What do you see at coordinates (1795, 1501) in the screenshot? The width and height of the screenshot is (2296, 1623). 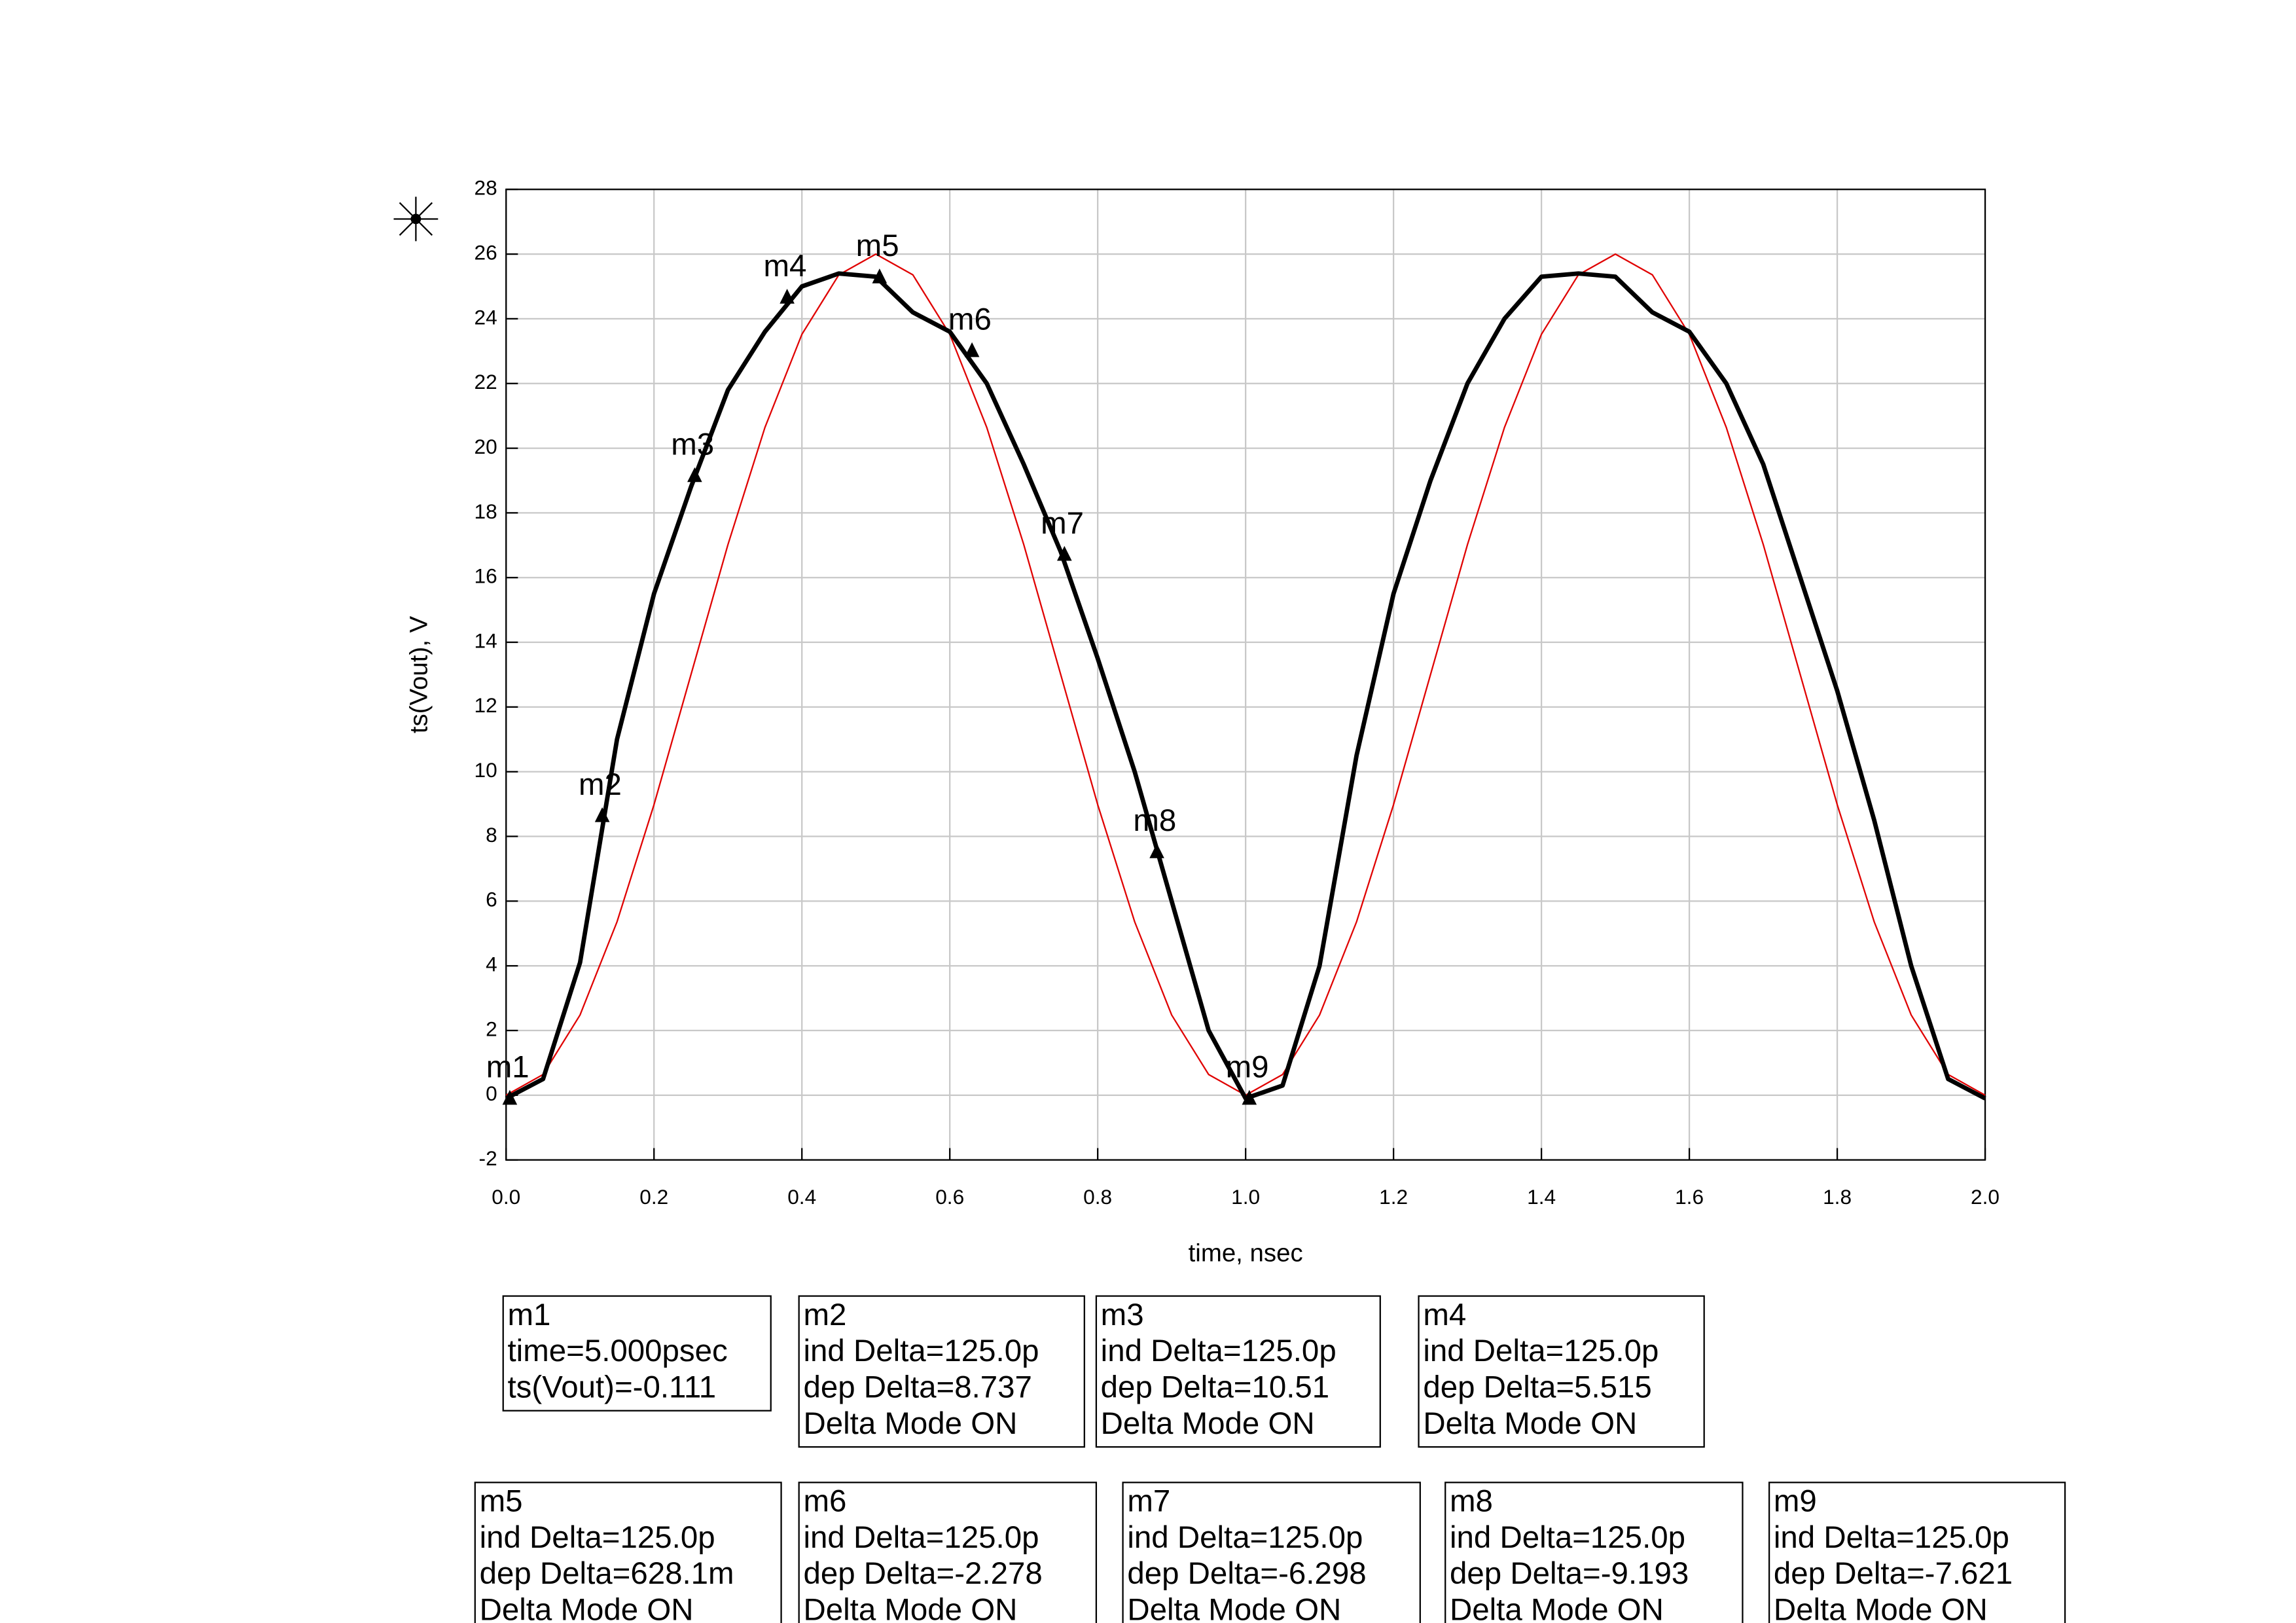 I see `readout-line: m9` at bounding box center [1795, 1501].